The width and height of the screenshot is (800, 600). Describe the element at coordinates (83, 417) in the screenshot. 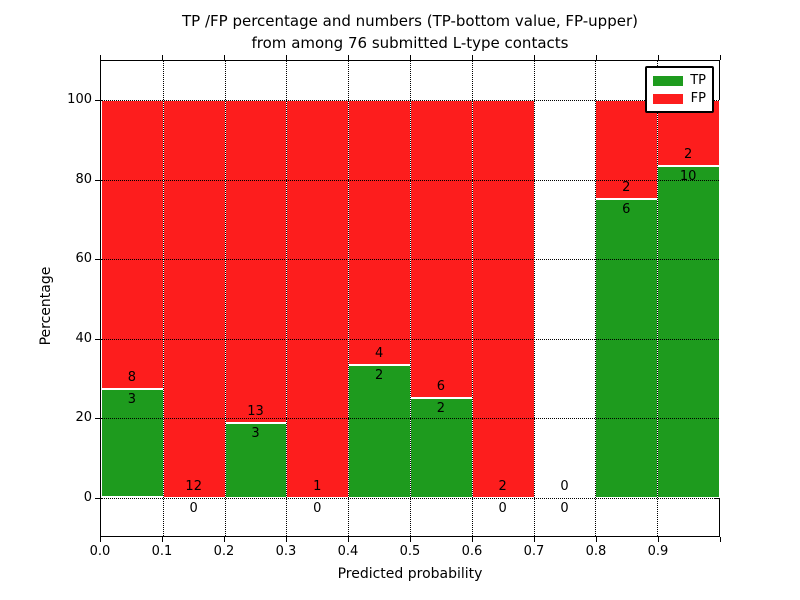

I see `y-tick-label: 20` at that location.